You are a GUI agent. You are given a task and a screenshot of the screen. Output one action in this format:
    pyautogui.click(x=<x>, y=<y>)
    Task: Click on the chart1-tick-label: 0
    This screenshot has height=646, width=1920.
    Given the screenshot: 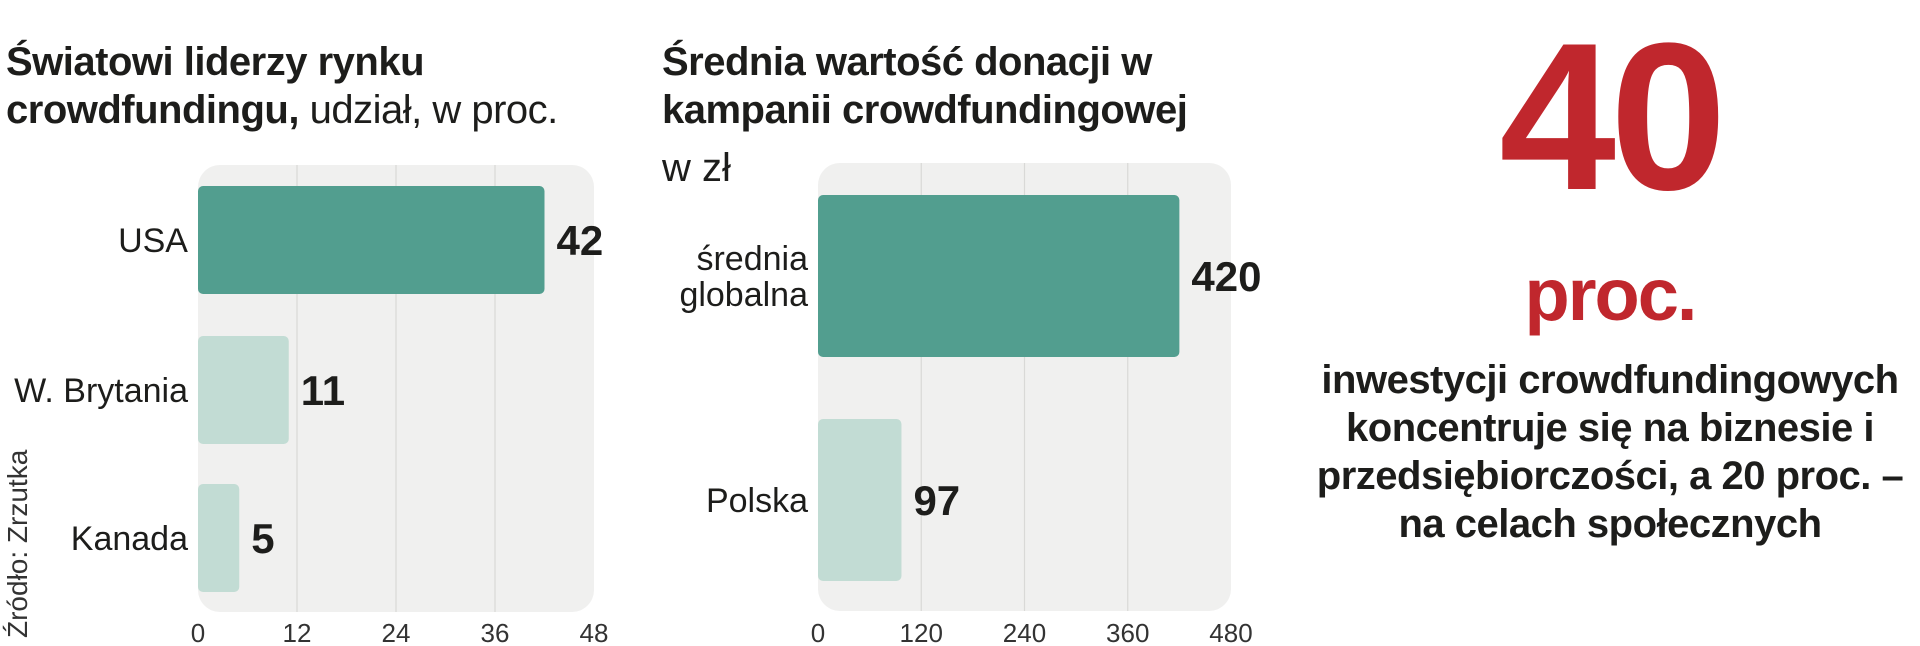 What is the action you would take?
    pyautogui.click(x=198, y=632)
    